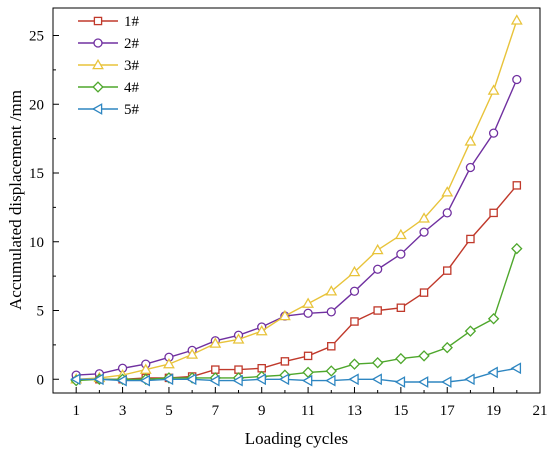 This screenshot has width=550, height=456. I want to click on legend-item: 2#, so click(109, 44).